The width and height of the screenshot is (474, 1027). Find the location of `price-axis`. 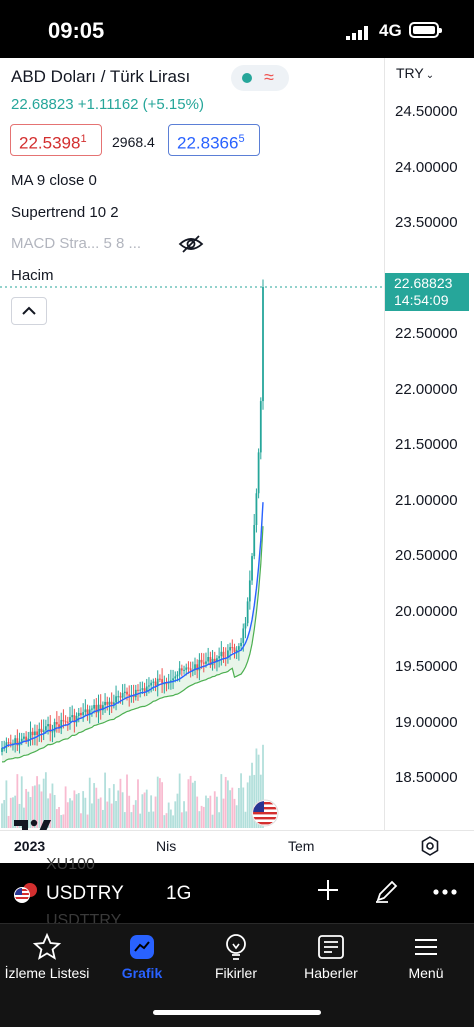

price-axis is located at coordinates (429, 444).